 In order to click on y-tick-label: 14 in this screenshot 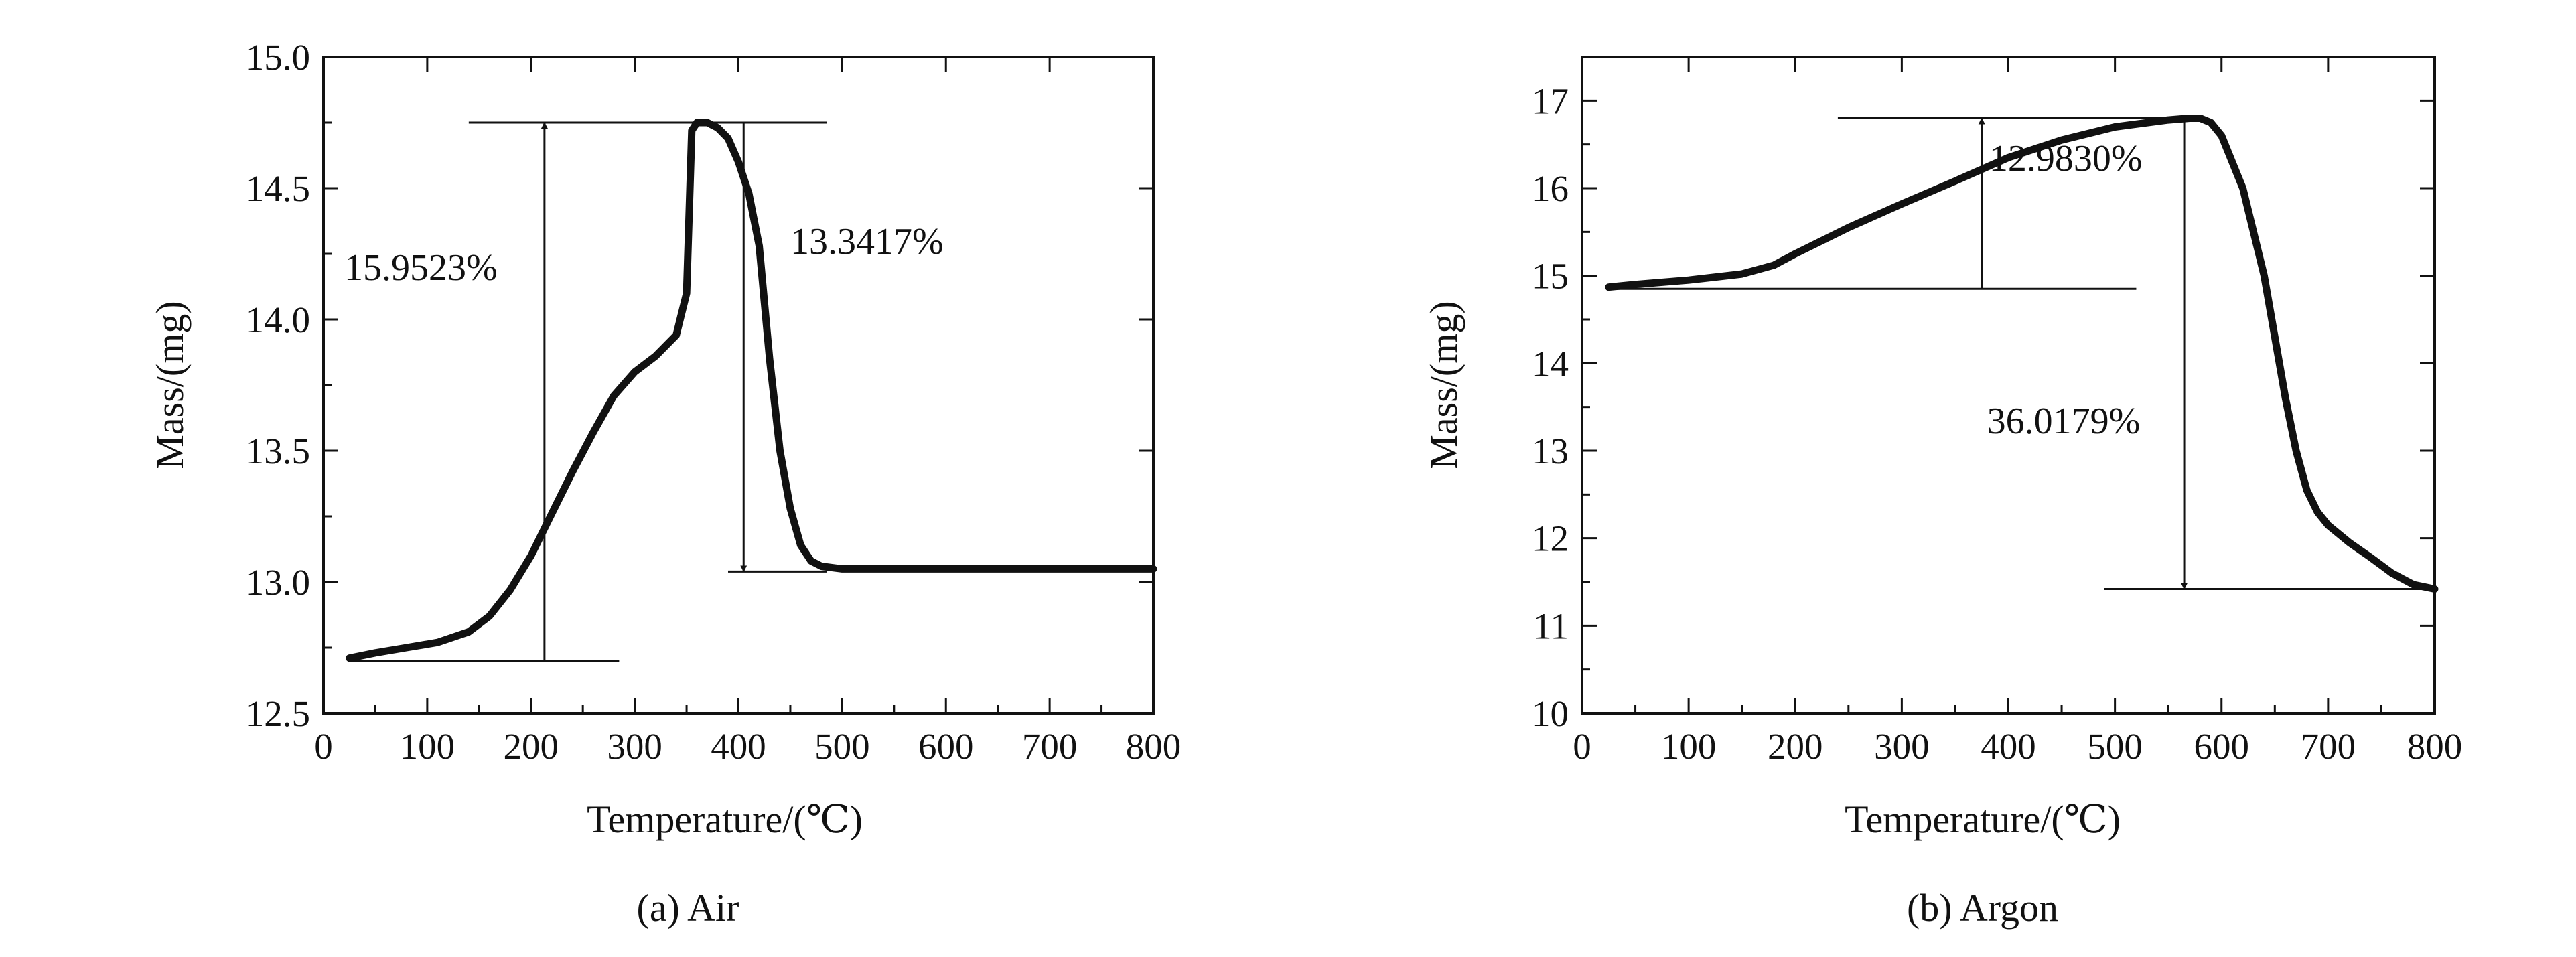, I will do `click(1550, 363)`.